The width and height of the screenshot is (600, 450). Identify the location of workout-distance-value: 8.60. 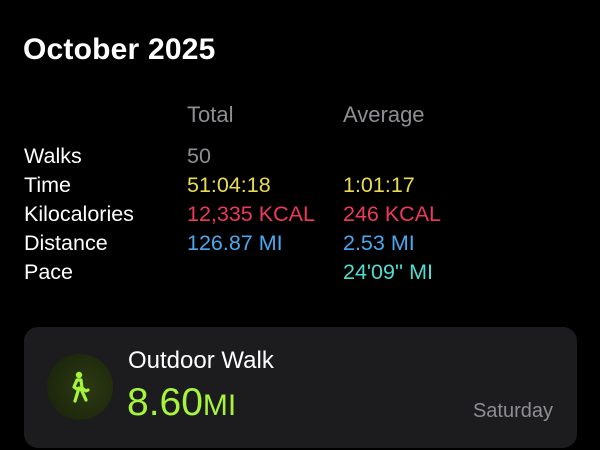
(165, 402).